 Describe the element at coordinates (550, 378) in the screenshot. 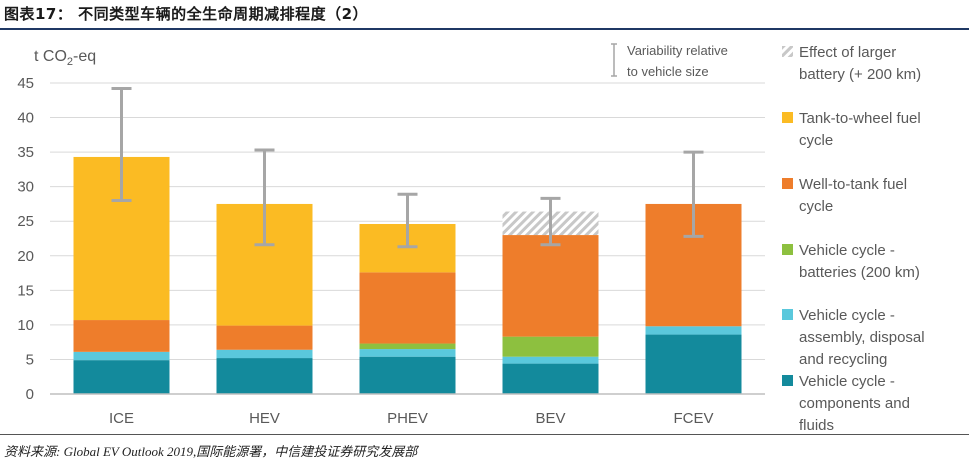

I see `bar-segment-components-bev` at that location.